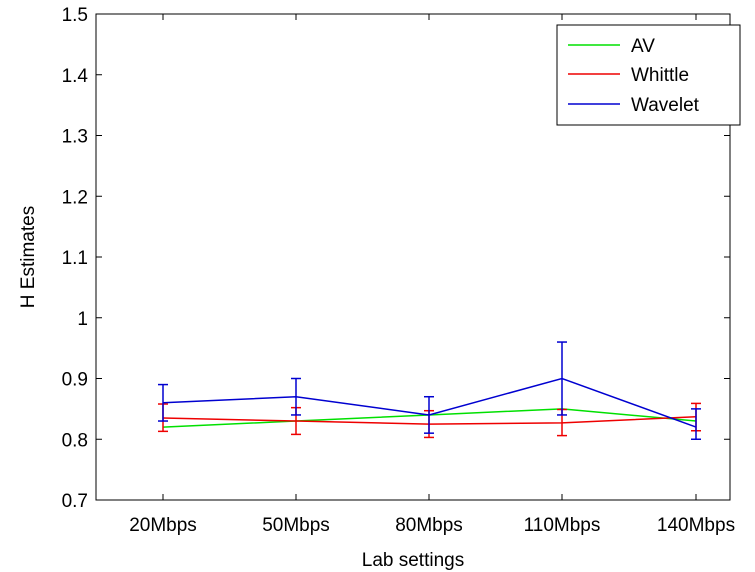 The image size is (755, 572). Describe the element at coordinates (429, 525) in the screenshot. I see `x-tick-label: 80Mbps` at that location.